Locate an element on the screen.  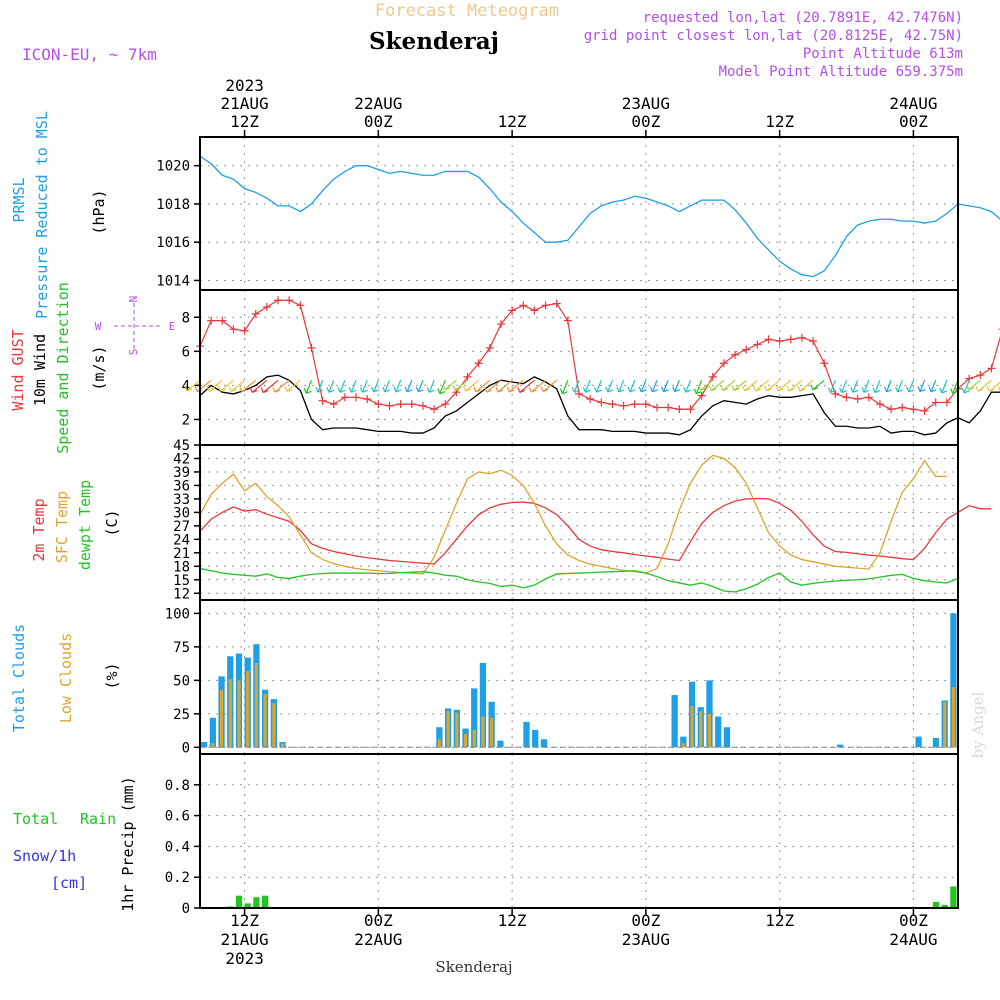
precip-unit: 1hr Precip (mm) is located at coordinates (128, 843).